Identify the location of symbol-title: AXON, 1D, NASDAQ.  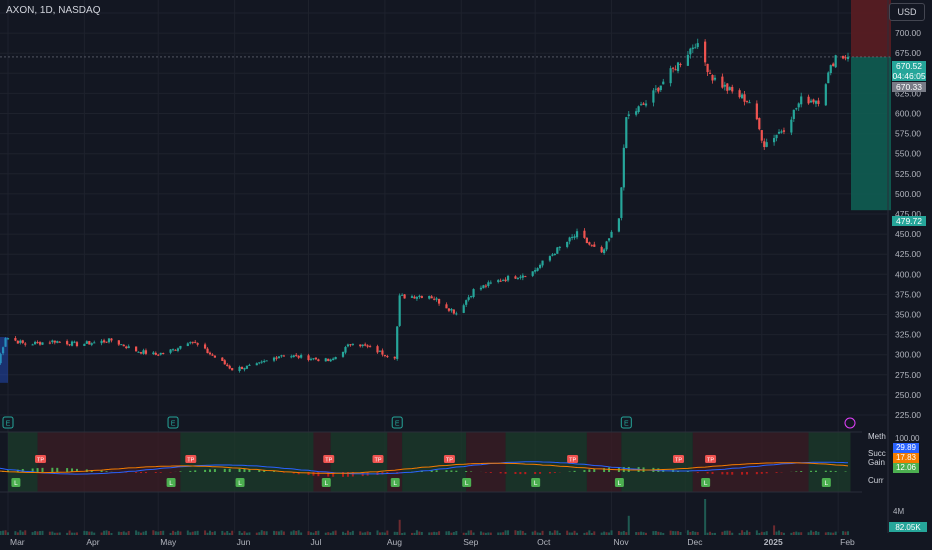
(53, 10).